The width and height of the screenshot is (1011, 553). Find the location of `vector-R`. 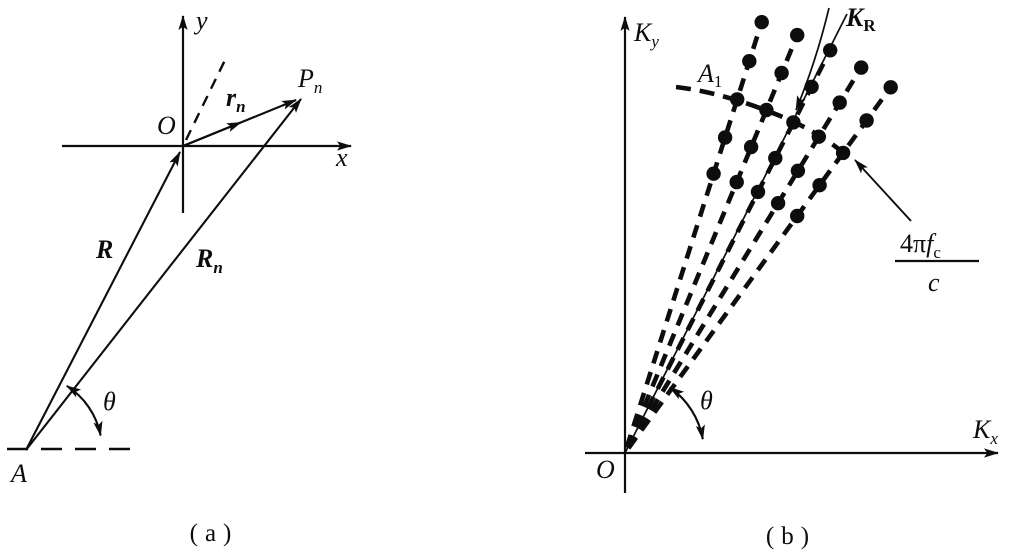

vector-R is located at coordinates (103, 301).